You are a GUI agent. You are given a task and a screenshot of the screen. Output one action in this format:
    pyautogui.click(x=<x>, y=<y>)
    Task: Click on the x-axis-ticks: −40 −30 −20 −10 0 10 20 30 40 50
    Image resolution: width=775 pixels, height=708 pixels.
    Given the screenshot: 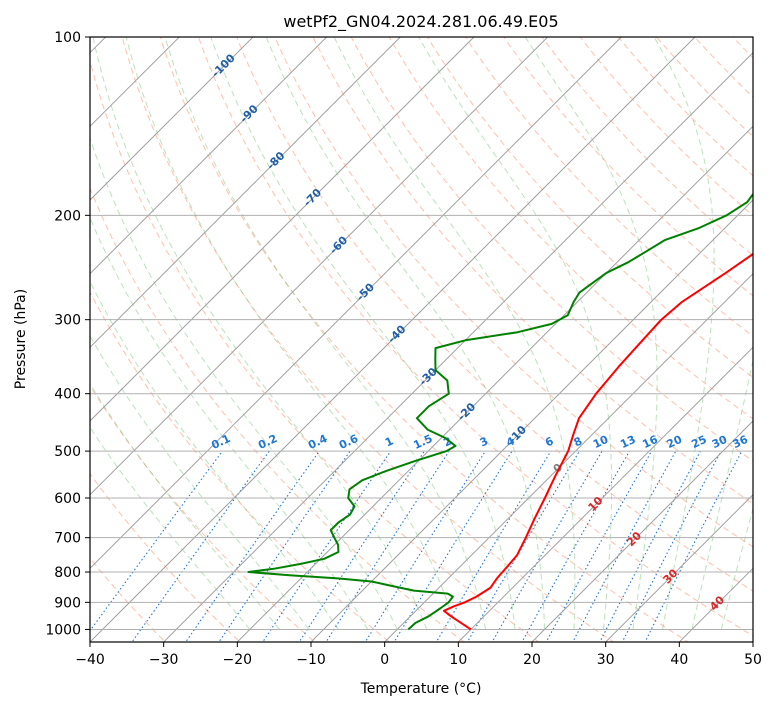 What is the action you would take?
    pyautogui.click(x=418, y=655)
    